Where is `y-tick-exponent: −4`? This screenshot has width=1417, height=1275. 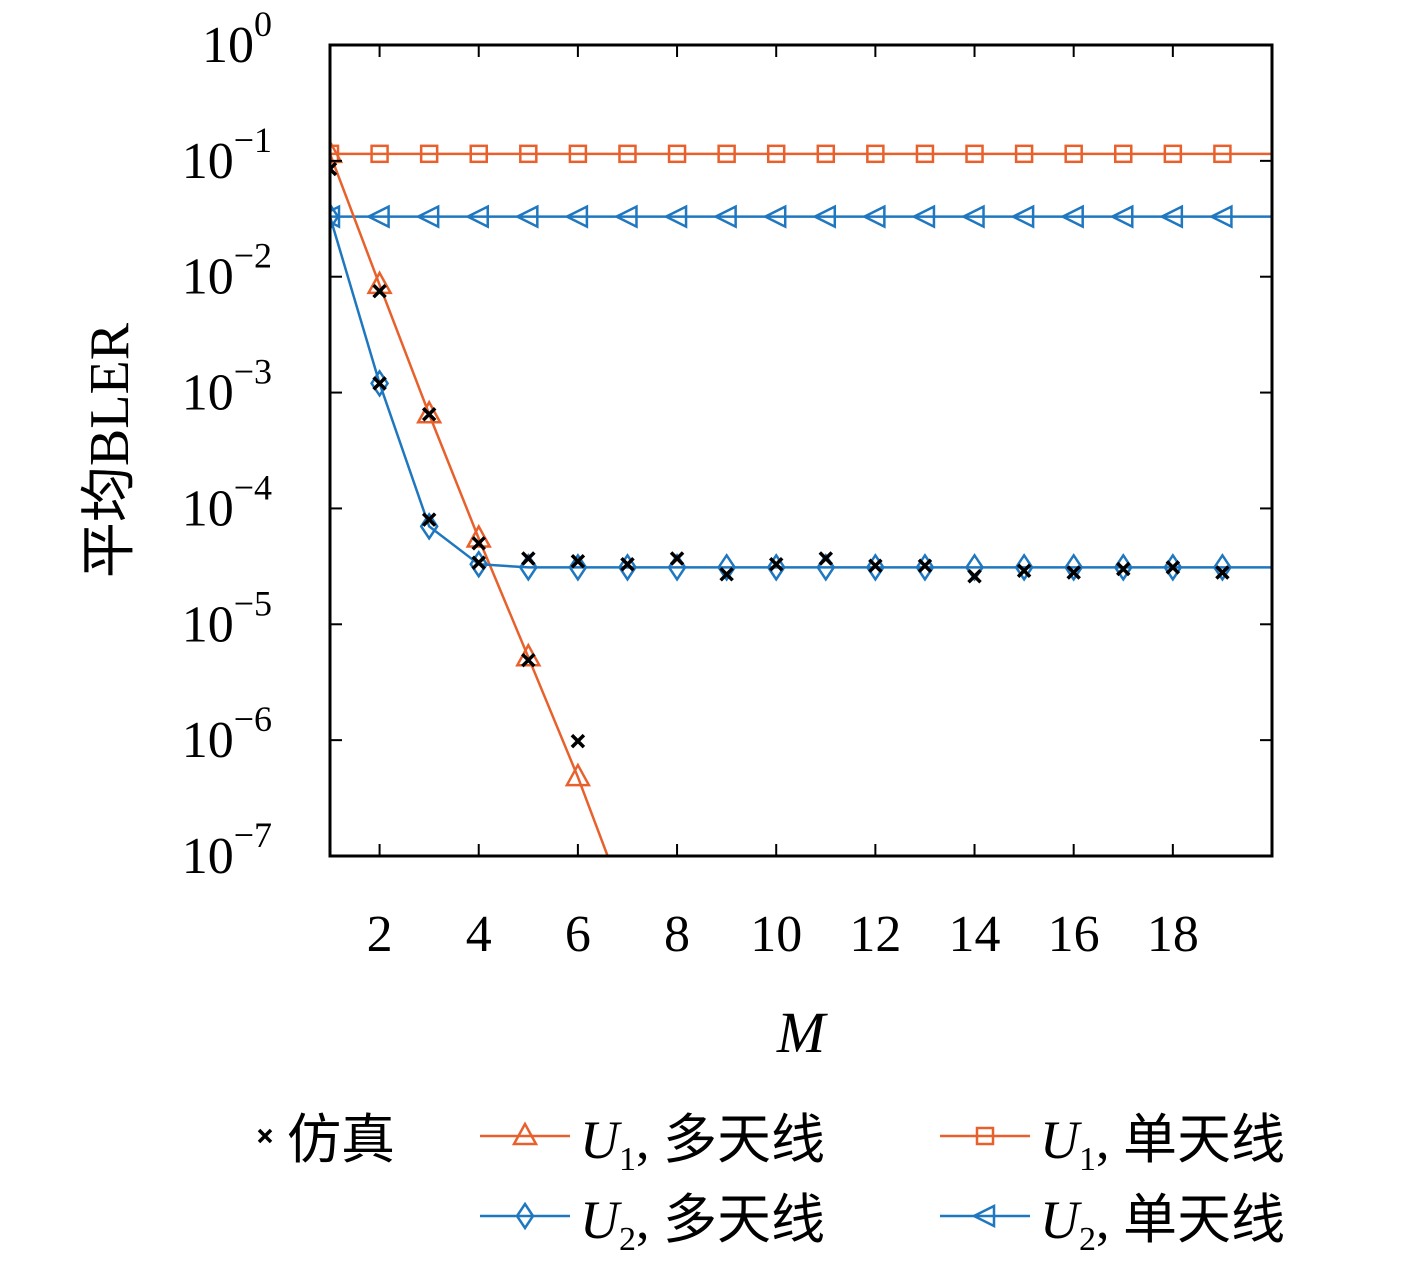
y-tick-exponent: −4 is located at coordinates (253, 487).